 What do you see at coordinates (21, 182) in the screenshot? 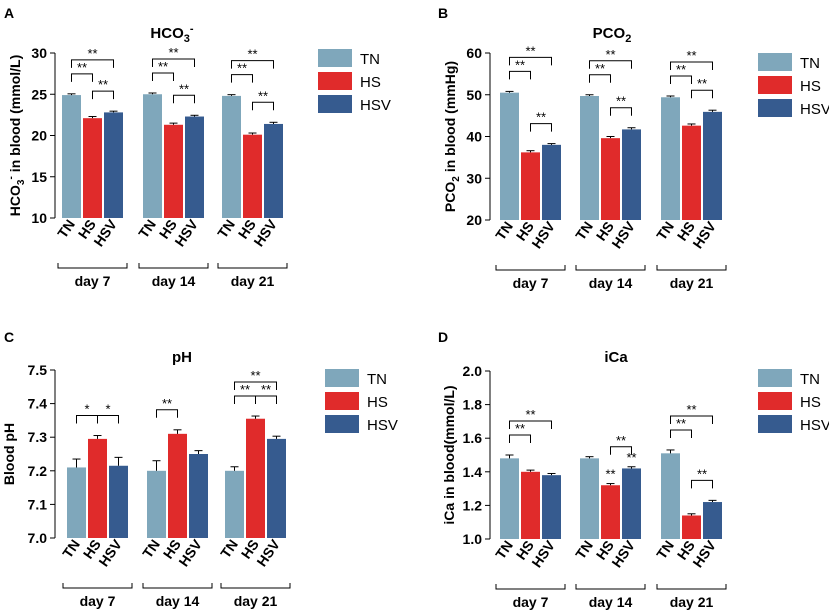
I see `ylabel-subscript: 3` at bounding box center [21, 182].